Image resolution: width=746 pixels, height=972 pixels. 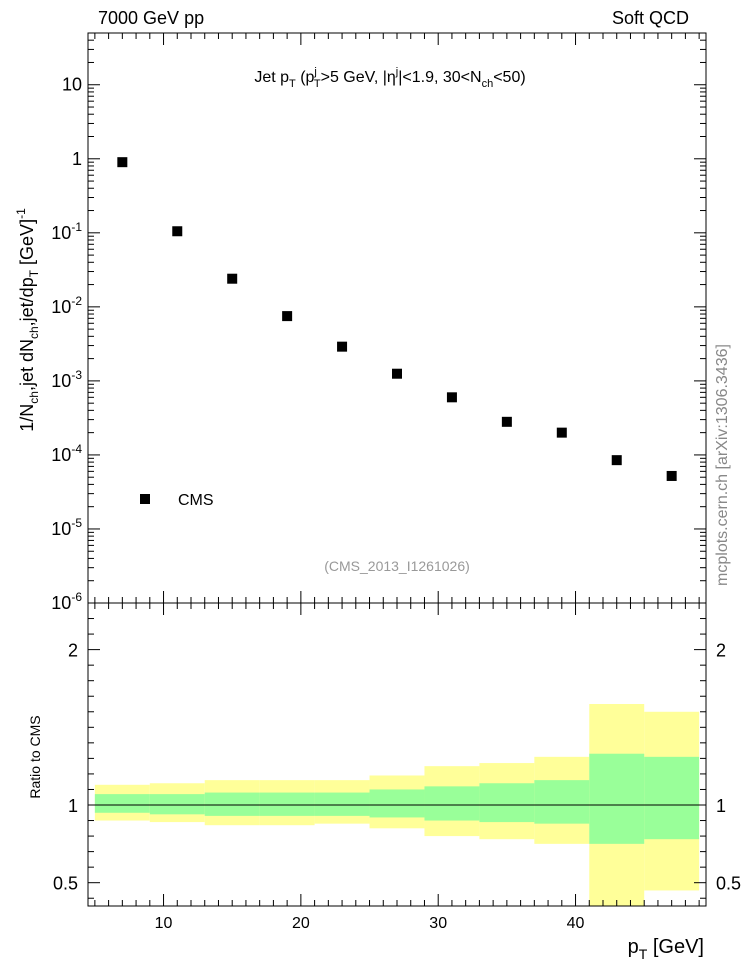 I want to click on x-tick-label: 40, so click(x=576, y=923).